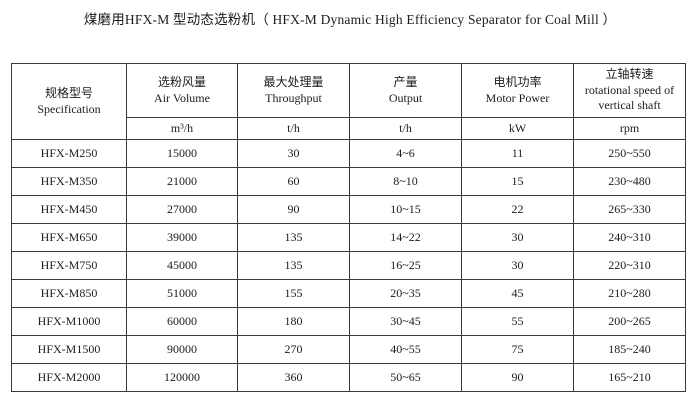  Describe the element at coordinates (182, 181) in the screenshot. I see `cell-air-volume: 21000` at that location.